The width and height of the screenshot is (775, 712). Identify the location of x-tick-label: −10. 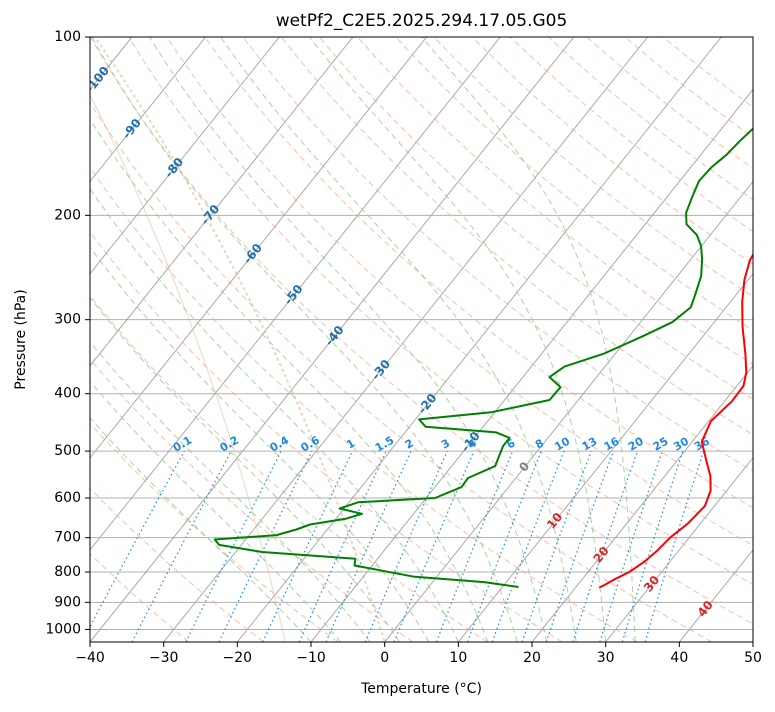
(311, 658).